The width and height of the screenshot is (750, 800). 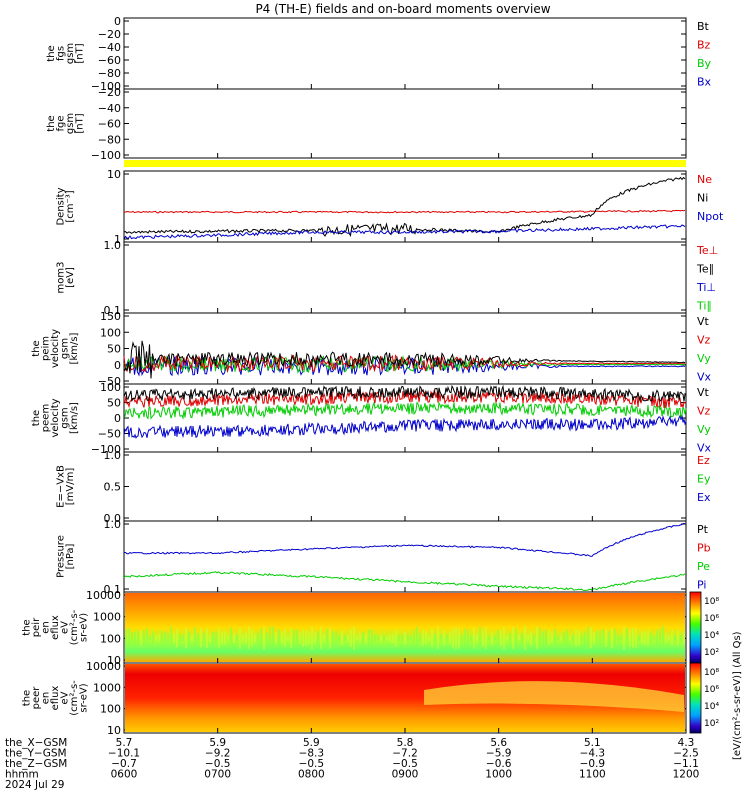 What do you see at coordinates (36, 764) in the screenshot?
I see `x-row-name: the_Z−GSM` at bounding box center [36, 764].